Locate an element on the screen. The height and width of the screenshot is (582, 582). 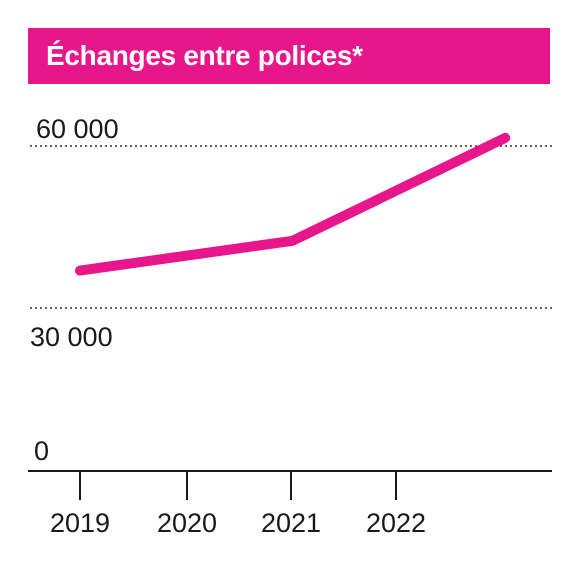
chart-title-banner: Échanges entre polices* is located at coordinates (289, 56).